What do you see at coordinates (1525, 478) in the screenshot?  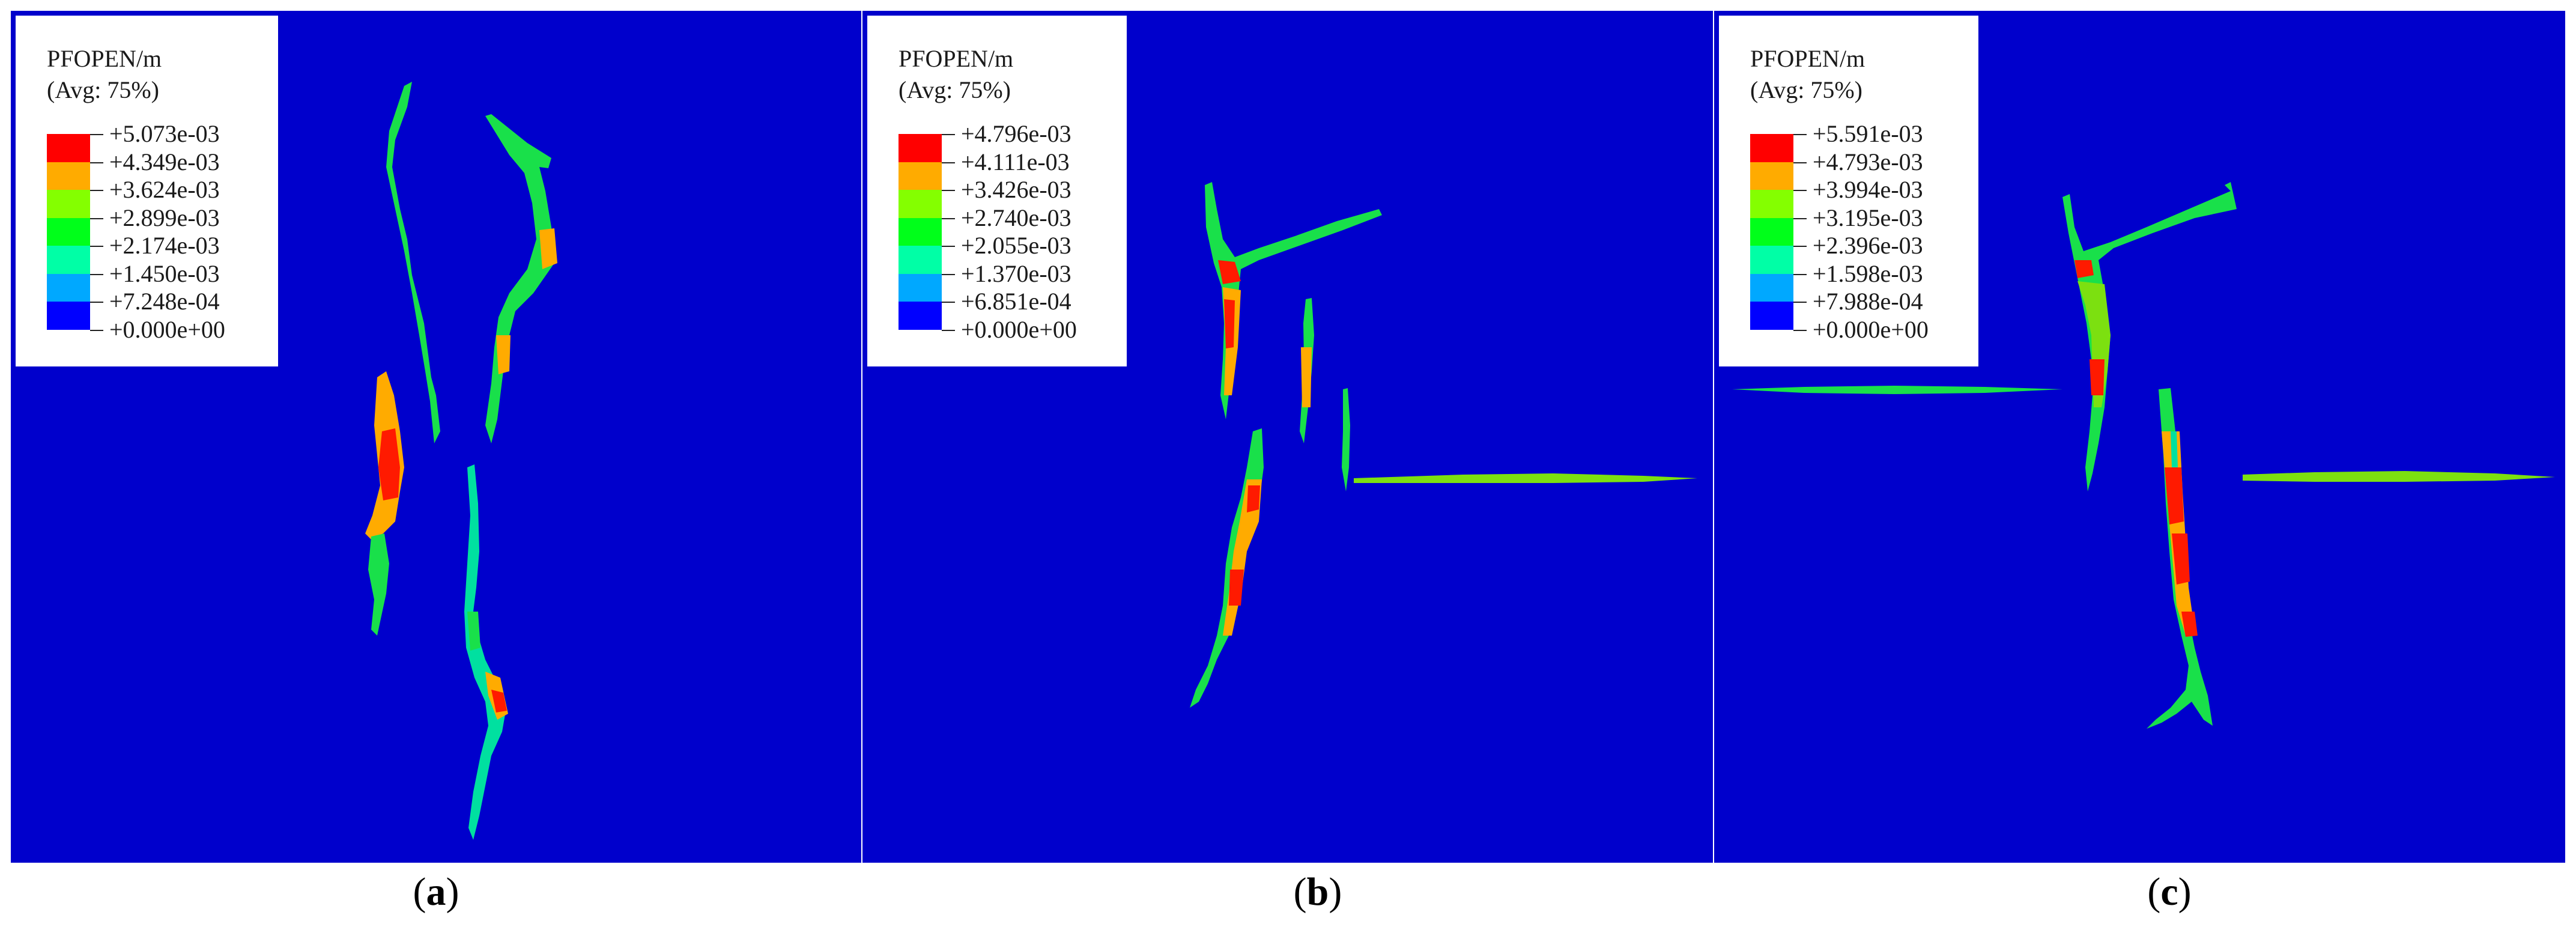 I see `crack-b-horizontal` at bounding box center [1525, 478].